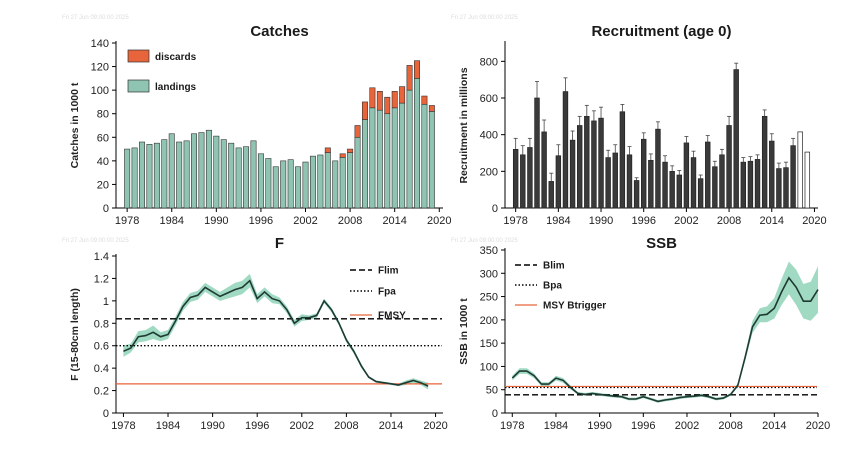 The height and width of the screenshot is (465, 863). What do you see at coordinates (100, 68) in the screenshot?
I see `y-tick-label: 120` at bounding box center [100, 68].